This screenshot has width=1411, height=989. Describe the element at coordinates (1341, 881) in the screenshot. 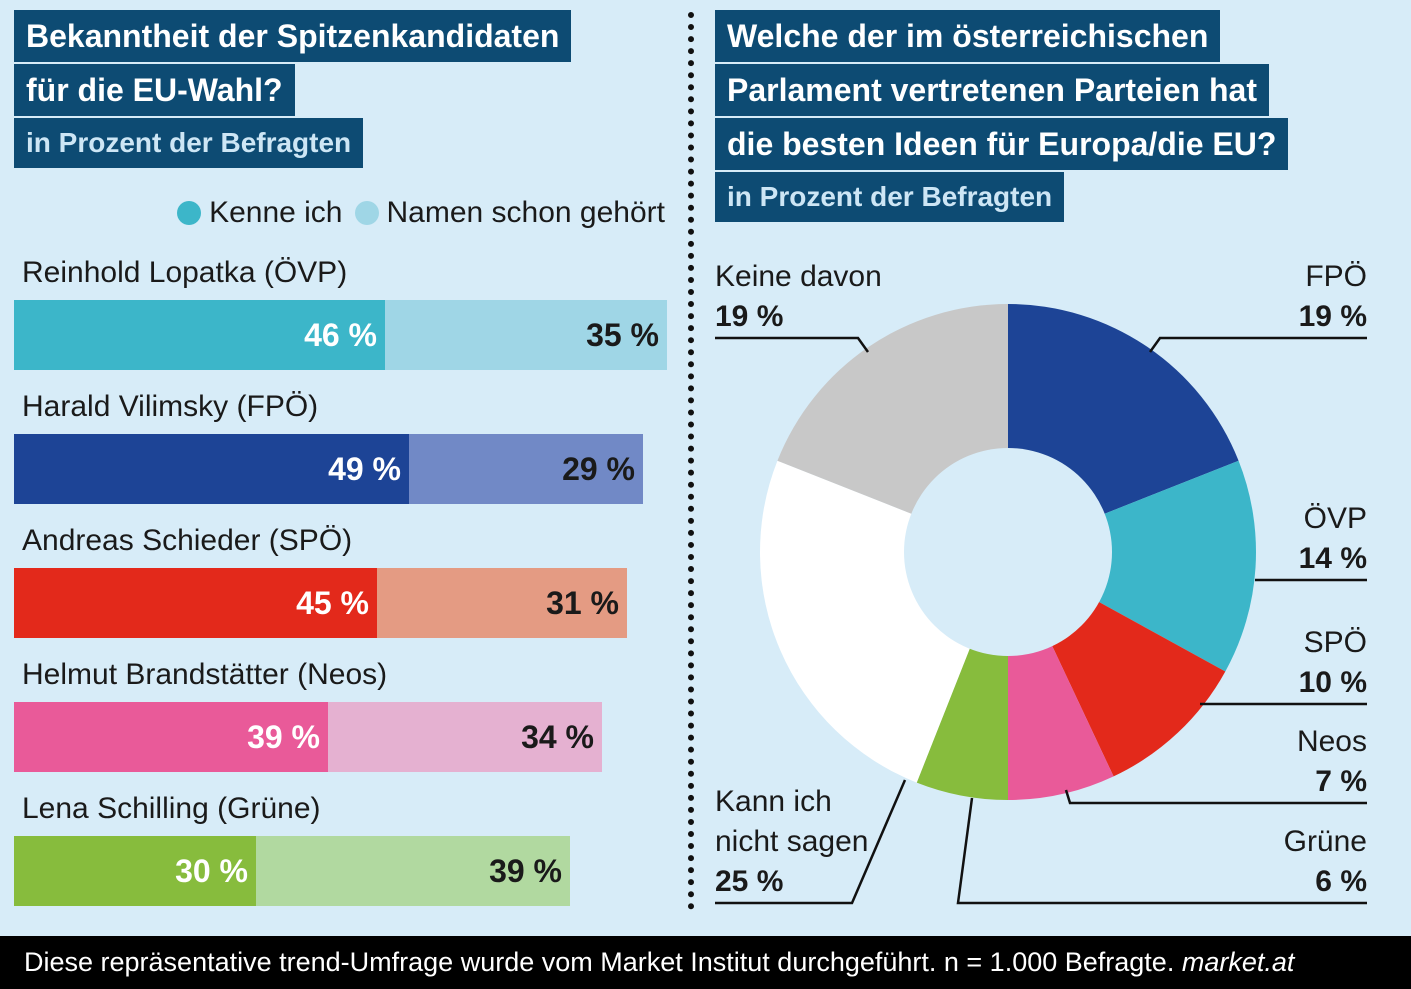

I see `pie-label-gruene-pct: 6 %` at that location.